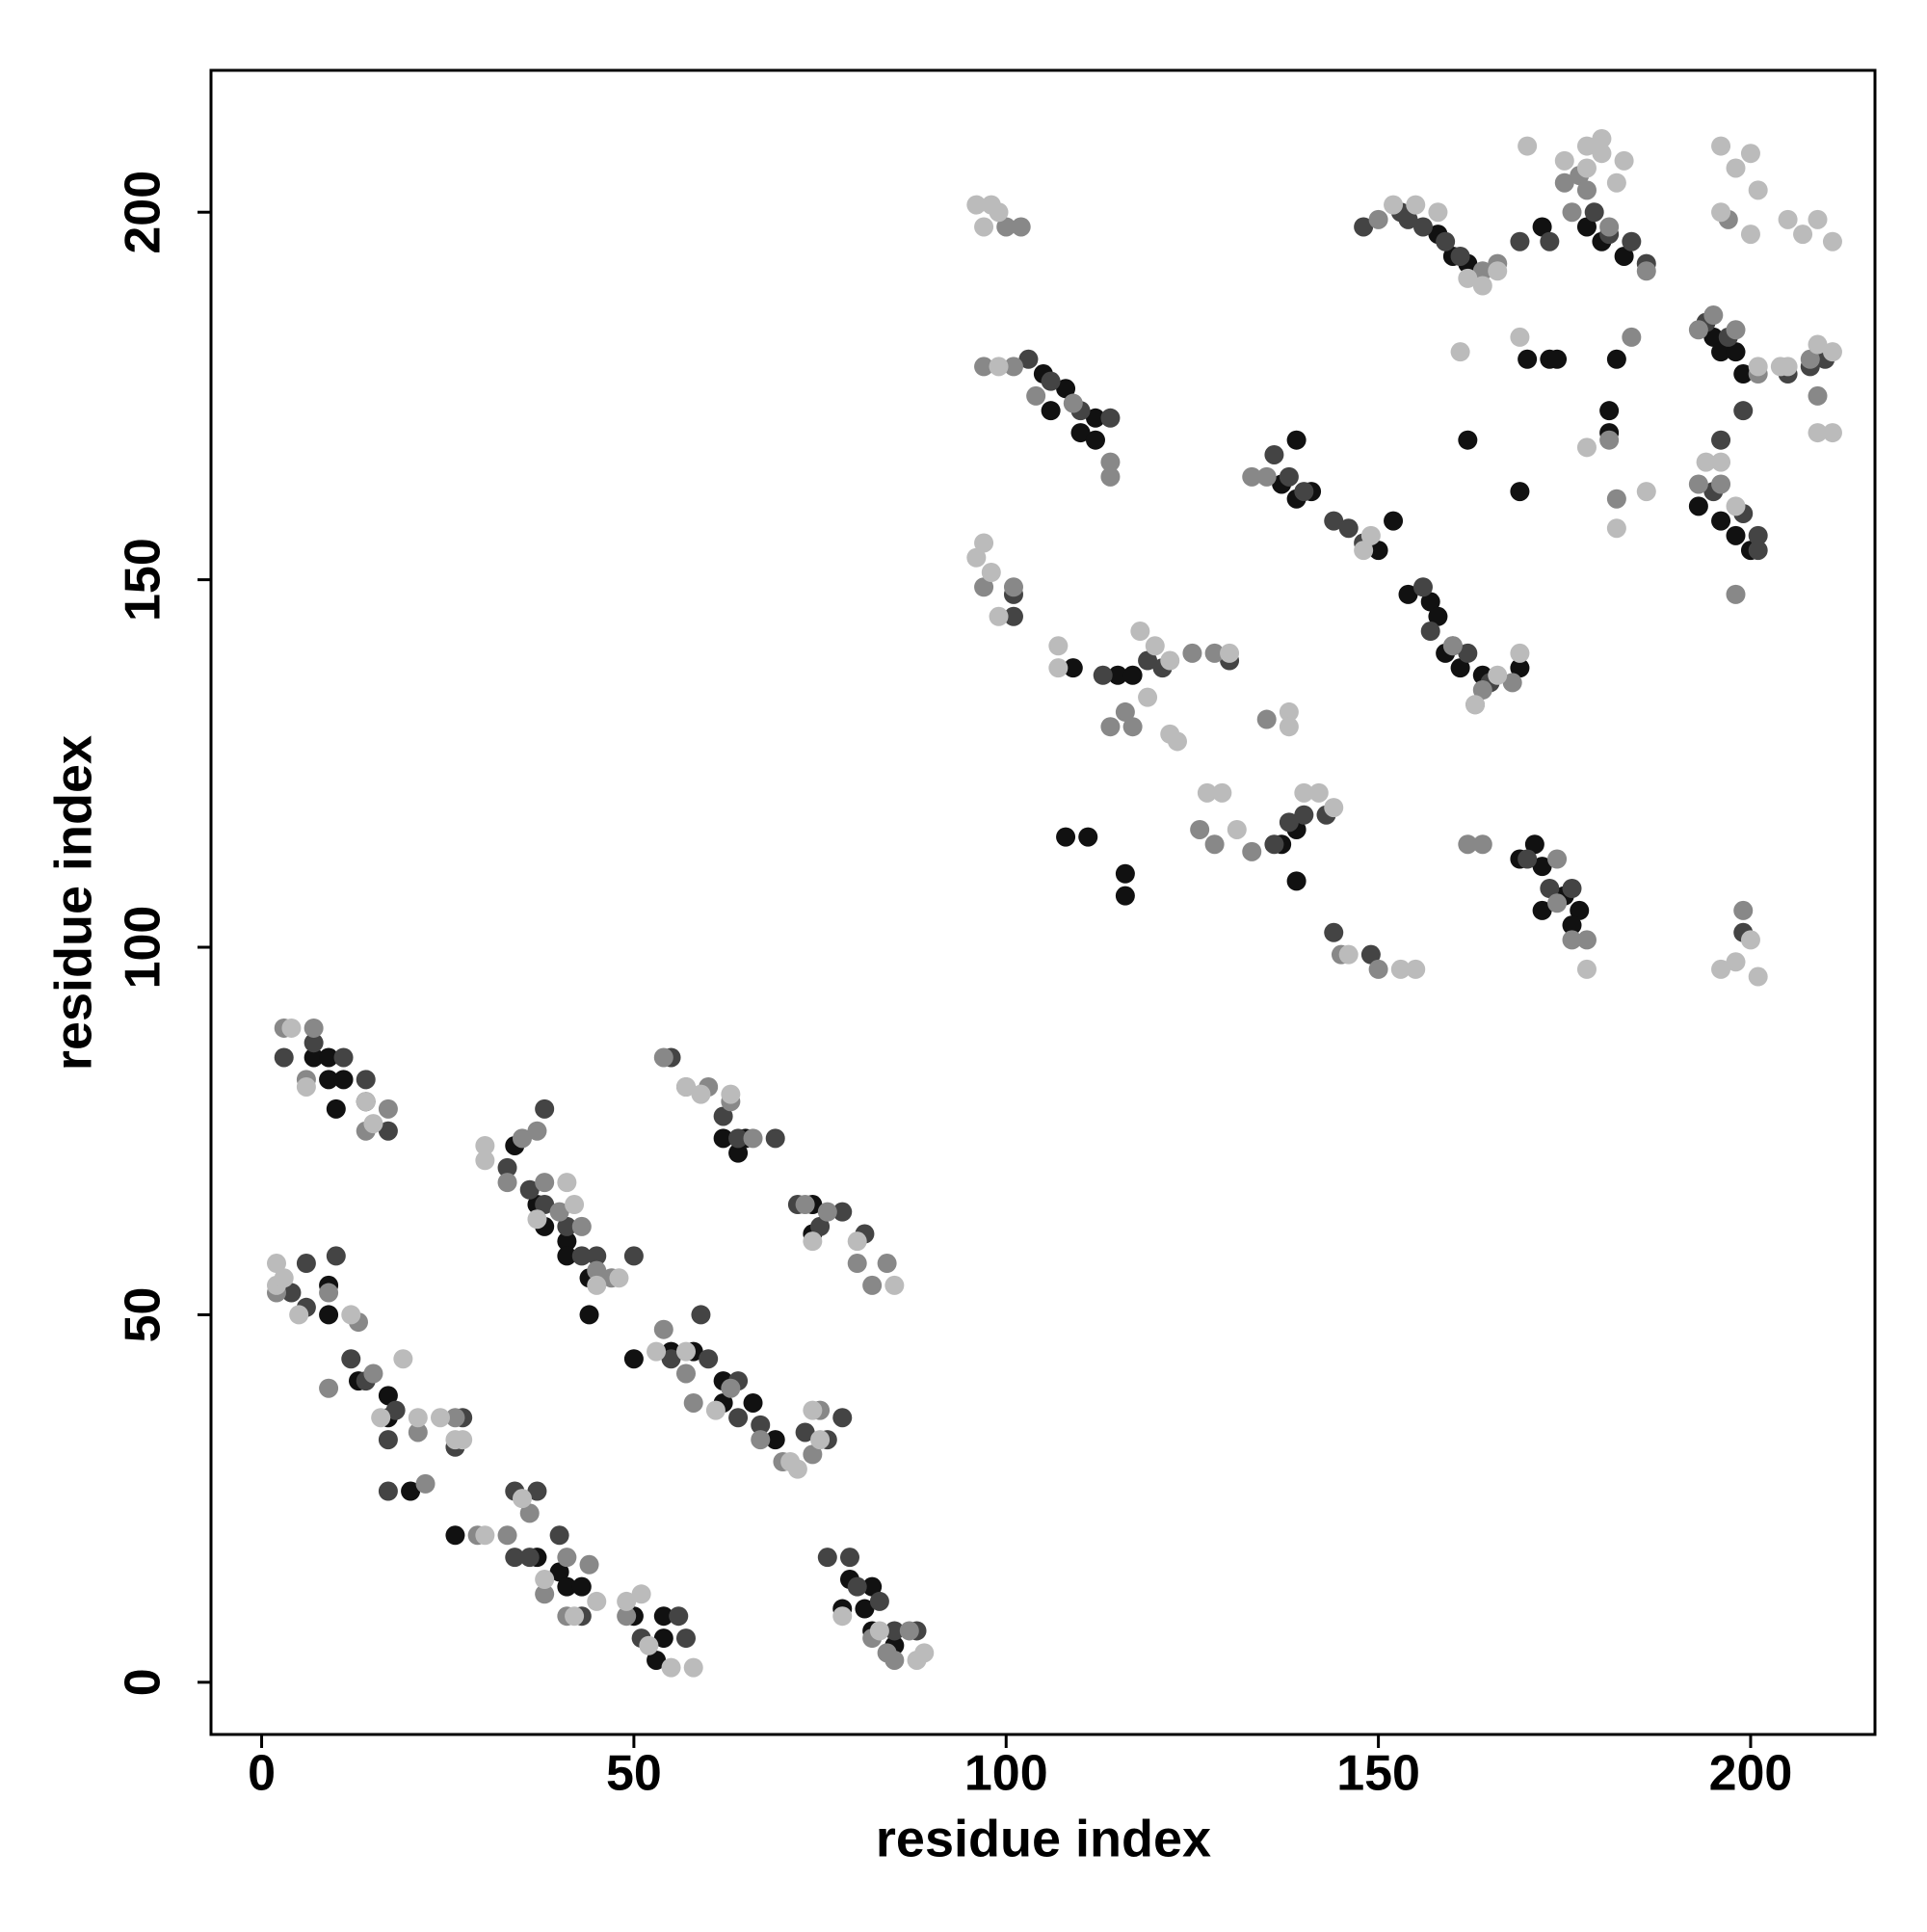  What do you see at coordinates (73, 903) in the screenshot?
I see `y-axis-title: residue index` at bounding box center [73, 903].